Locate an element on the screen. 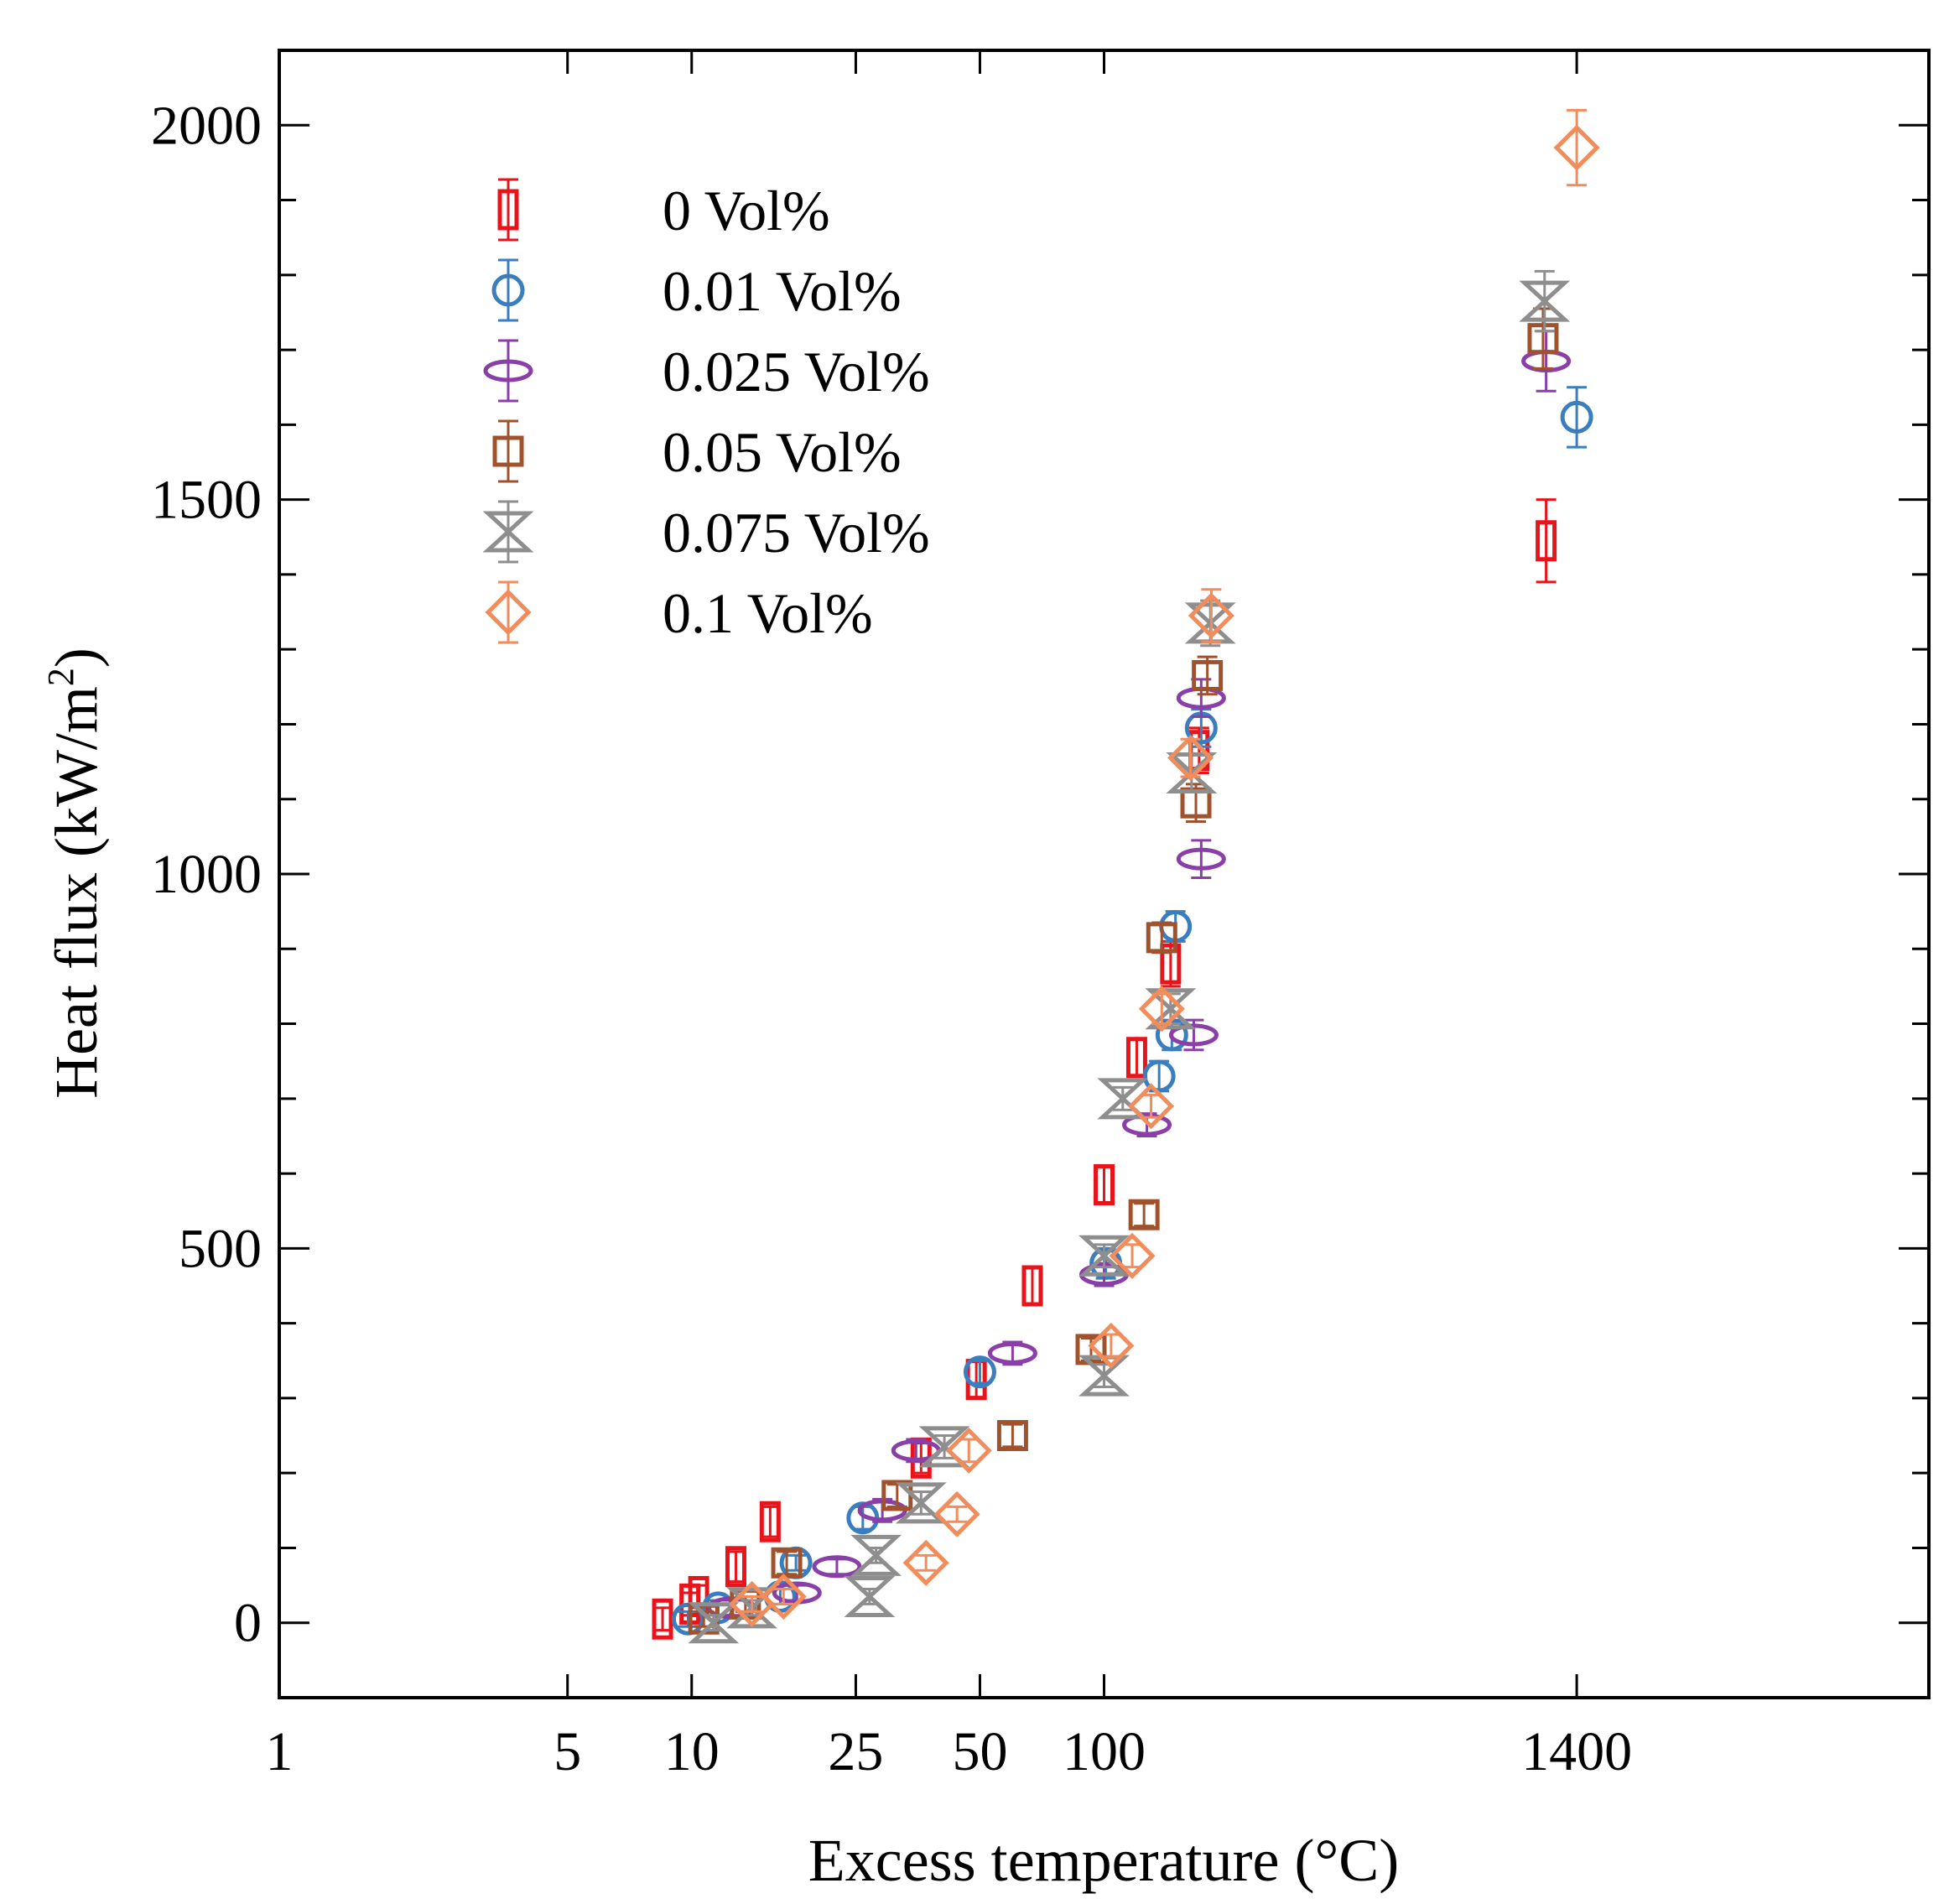 The width and height of the screenshot is (1949, 1904). legend-label: 0.1 Vol% is located at coordinates (768, 613).